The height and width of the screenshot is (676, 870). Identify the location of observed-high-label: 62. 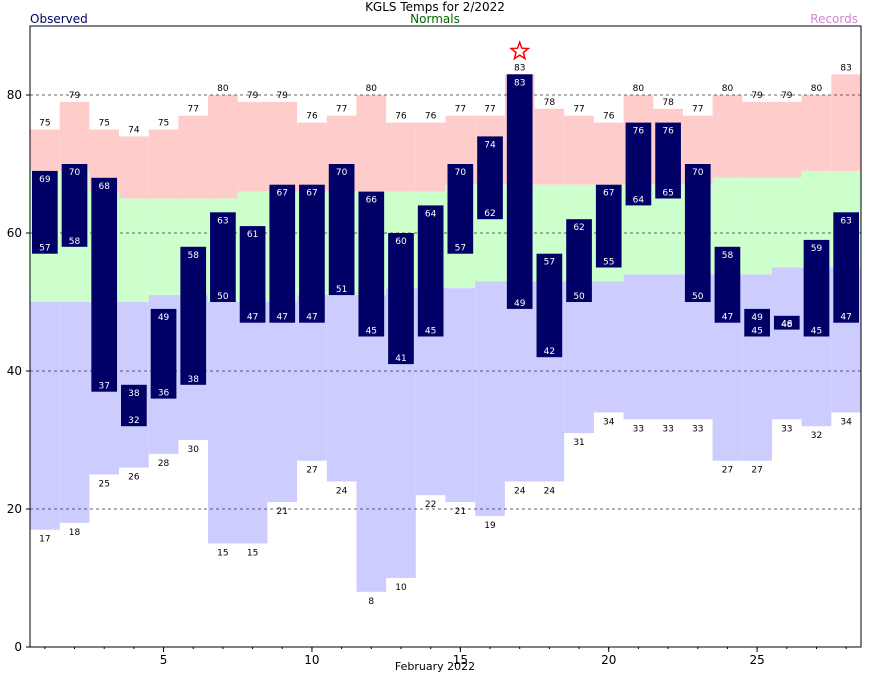
(578, 228).